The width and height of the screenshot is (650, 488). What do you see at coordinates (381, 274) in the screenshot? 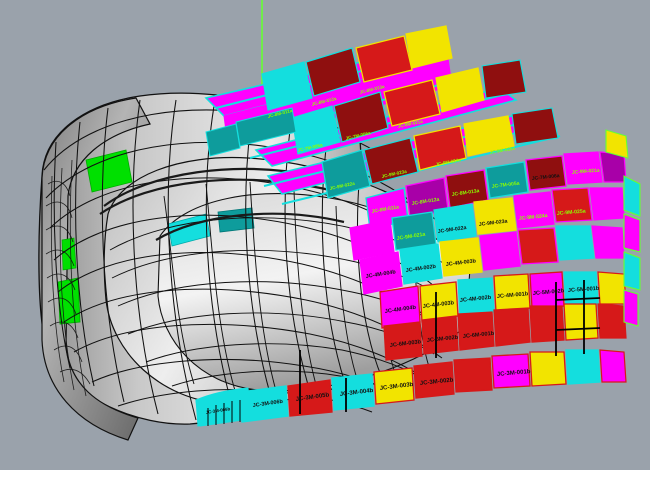
I see `panel-label-rowc-0: JC-4M-004b` at bounding box center [381, 274].